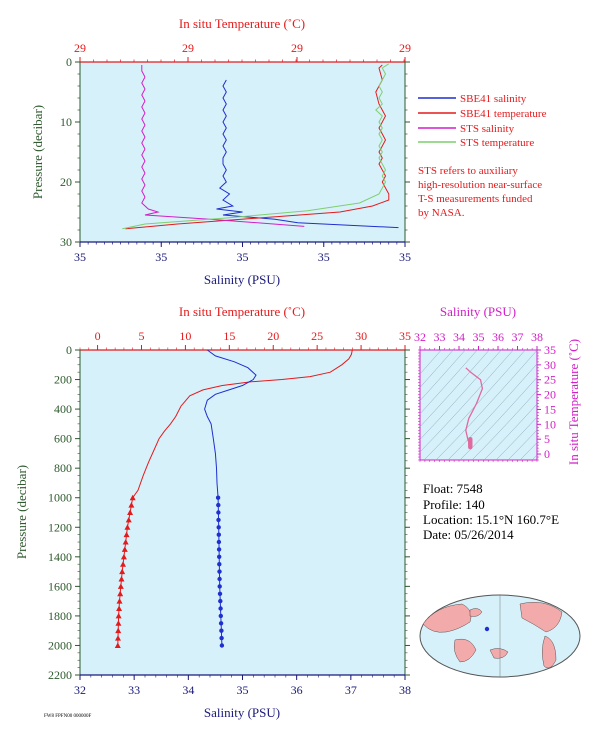 Image resolution: width=601 pixels, height=736 pixels. I want to click on sts-note-line: T-S measurements funded, so click(475, 199).